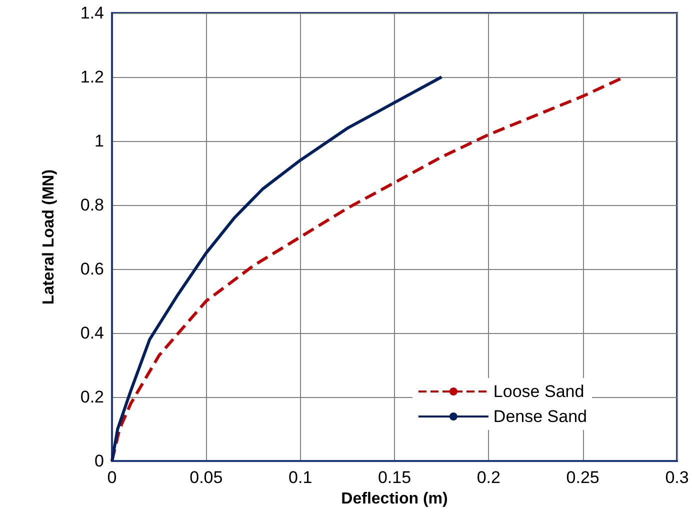 The image size is (692, 525). Describe the element at coordinates (92, 269) in the screenshot. I see `y-tick-label: 0.6` at that location.